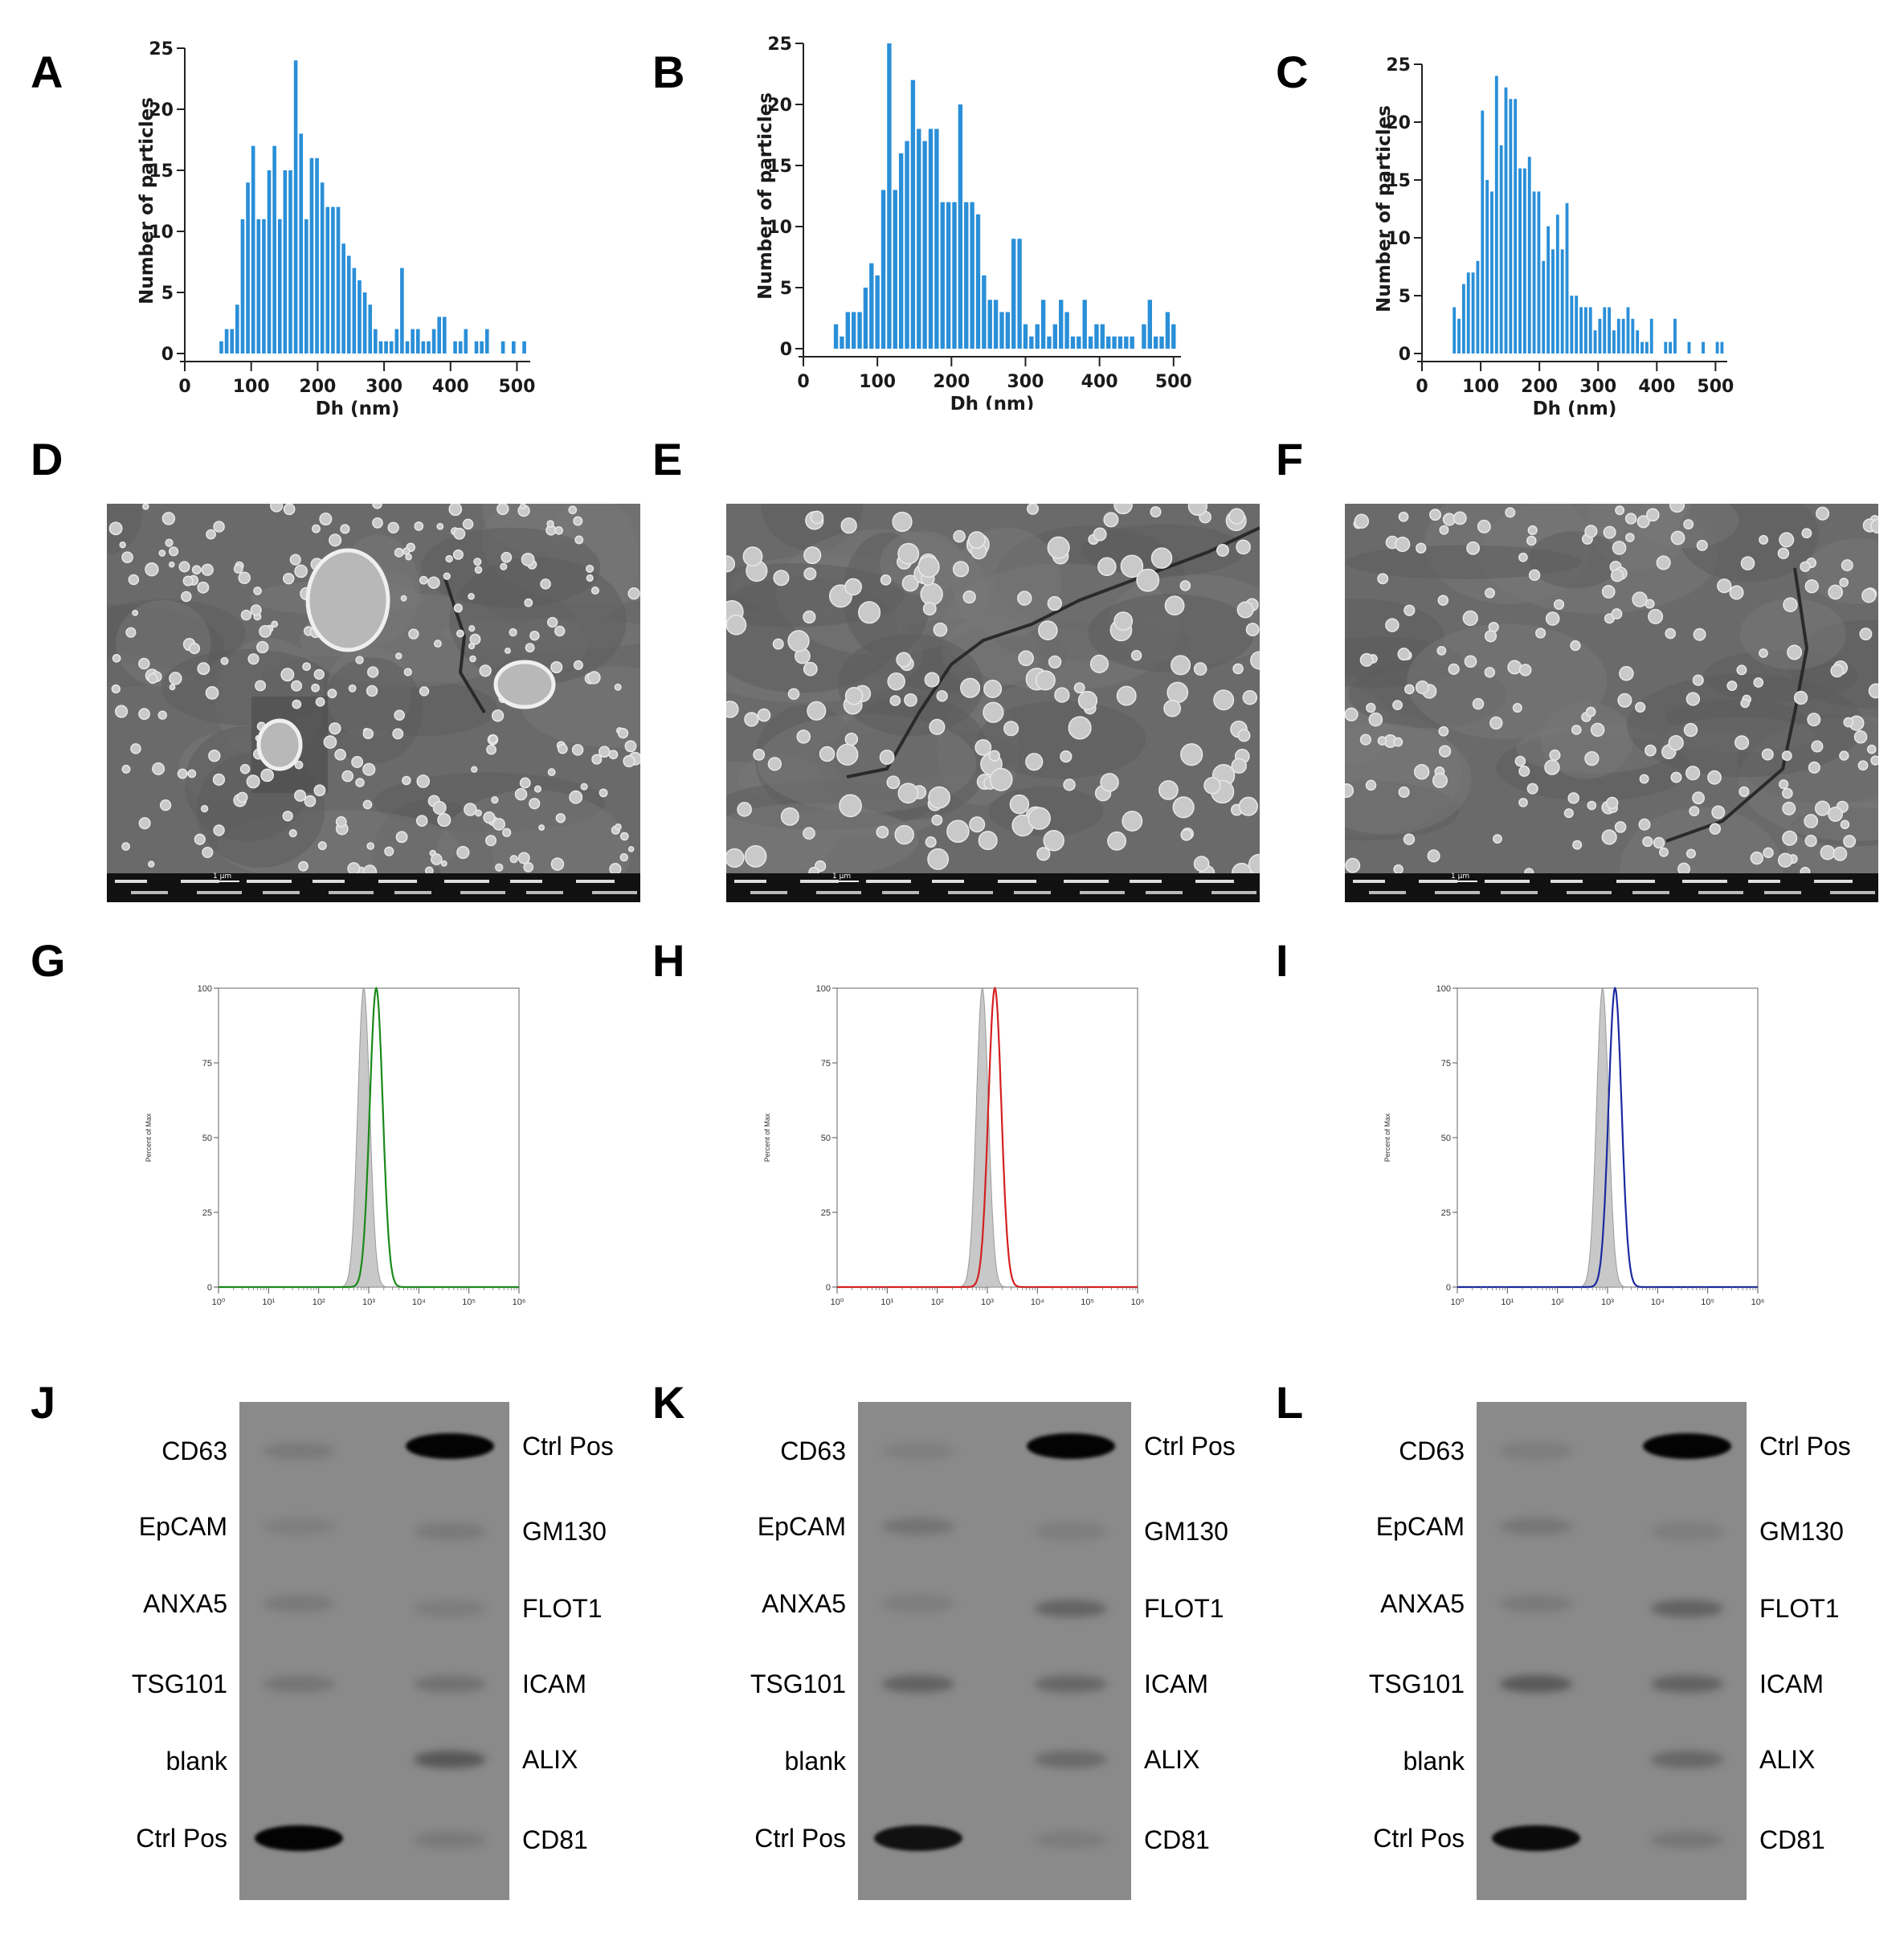 The image size is (1904, 1933). What do you see at coordinates (1799, 1608) in the screenshot?
I see `blot-label-right-flot1: FLOT1` at bounding box center [1799, 1608].